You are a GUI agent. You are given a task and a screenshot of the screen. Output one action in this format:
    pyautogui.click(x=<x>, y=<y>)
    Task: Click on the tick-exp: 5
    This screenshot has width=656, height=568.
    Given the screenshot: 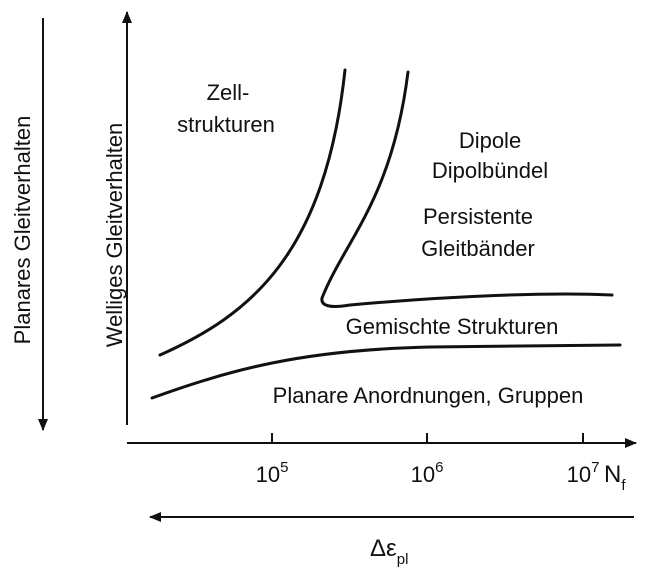 What is the action you would take?
    pyautogui.click(x=284, y=467)
    